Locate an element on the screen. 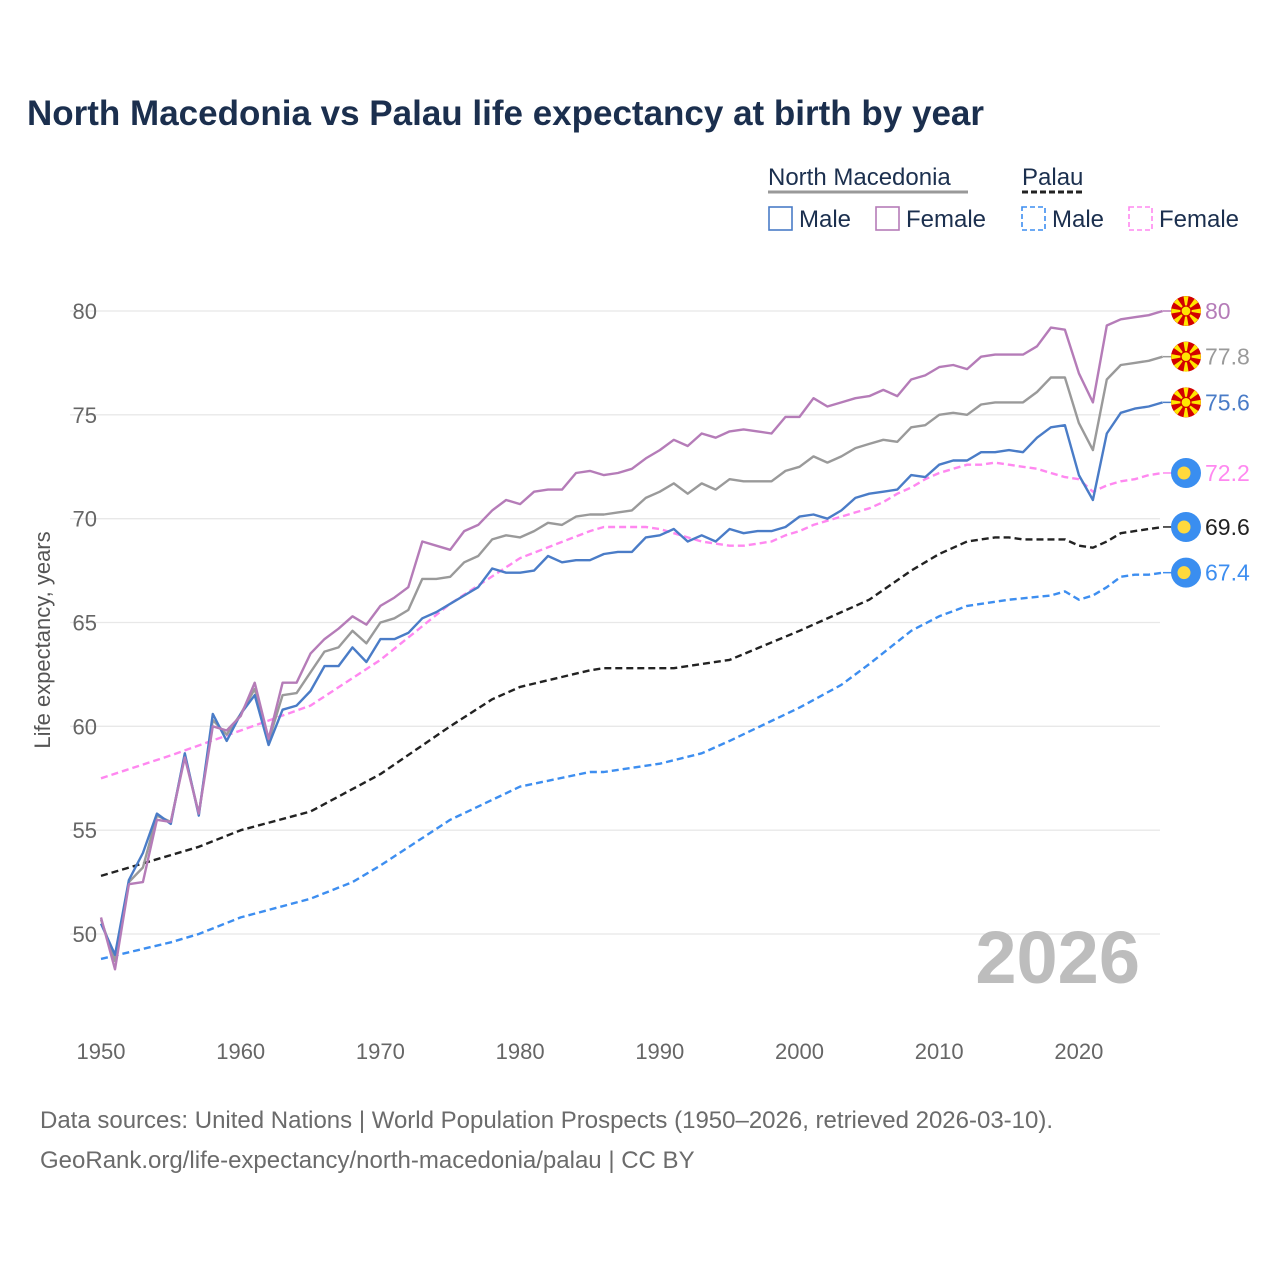  legend-palau-male-label: Male is located at coordinates (1078, 219).